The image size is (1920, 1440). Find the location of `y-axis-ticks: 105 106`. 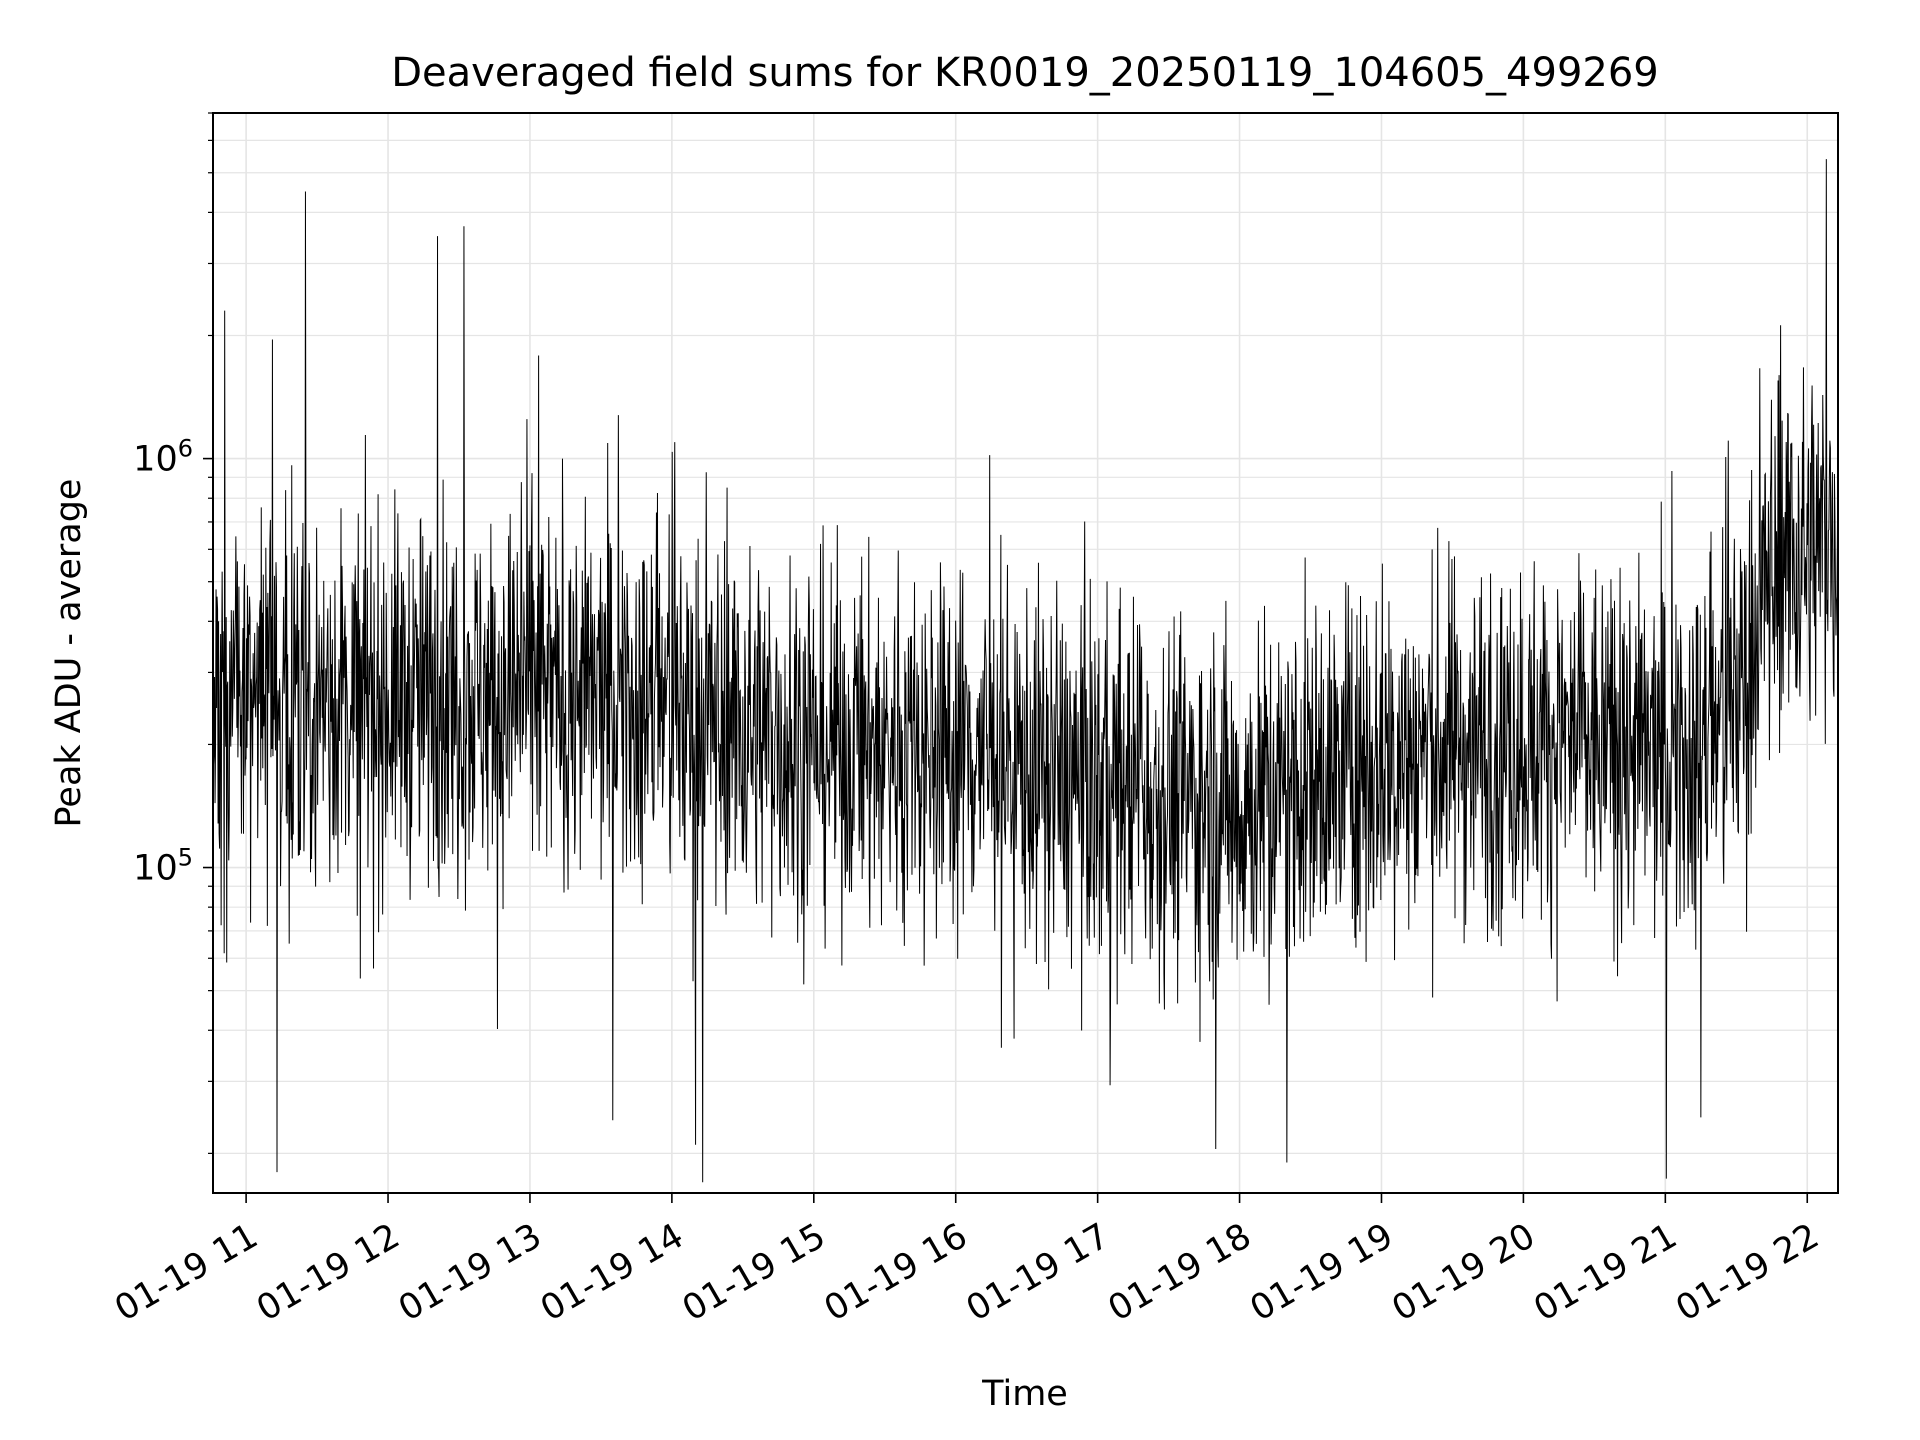

y-axis-ticks: 105 106 is located at coordinates (173, 633).